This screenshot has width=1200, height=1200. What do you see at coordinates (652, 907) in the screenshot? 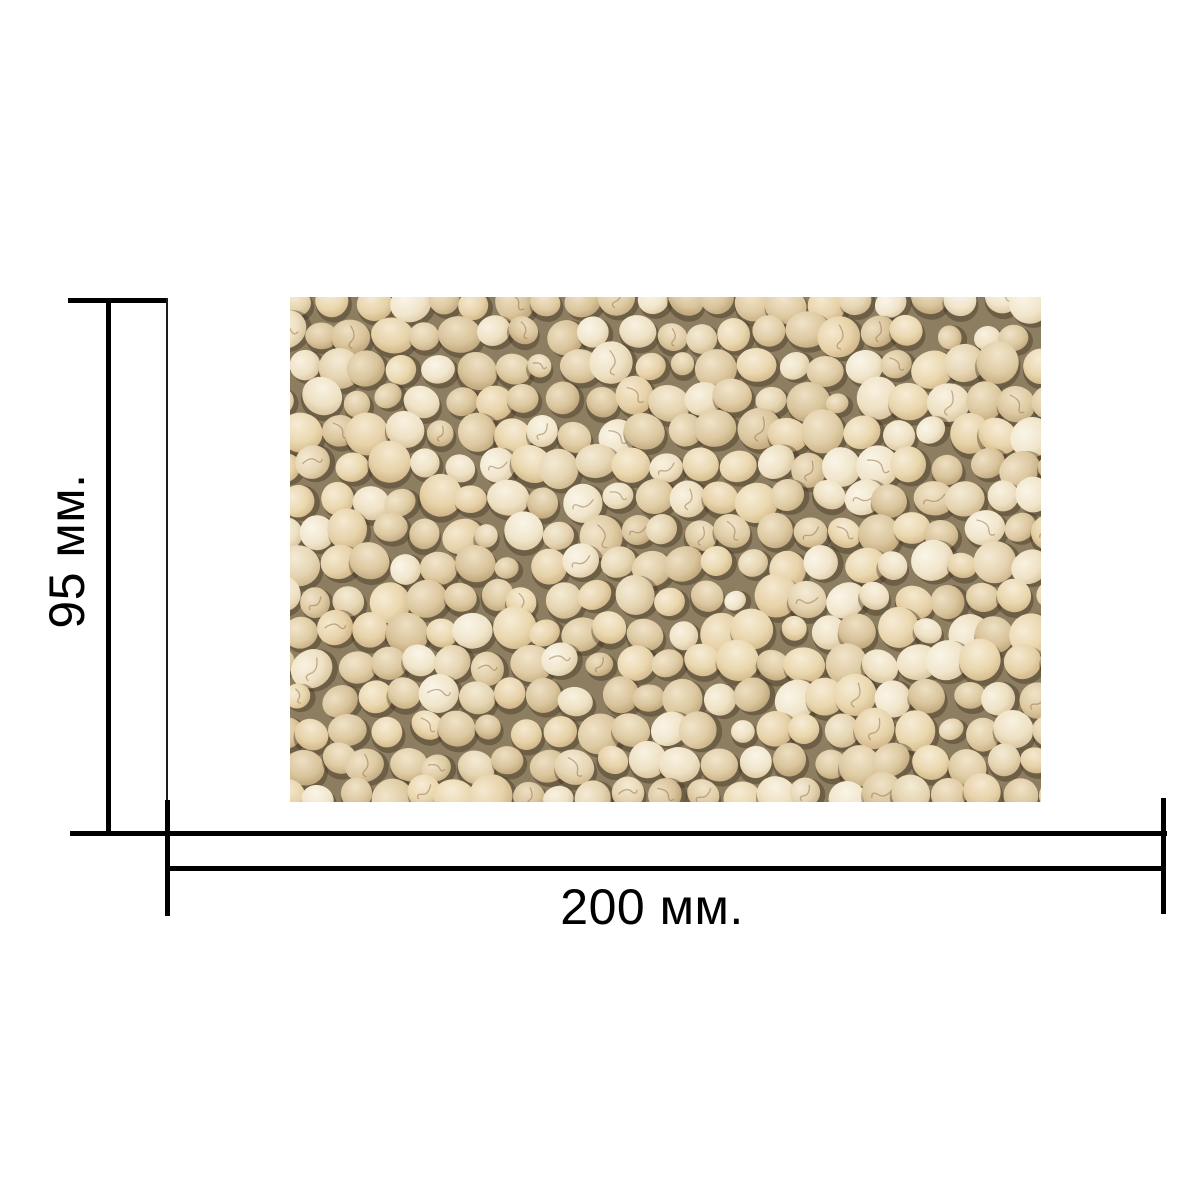
I see `width-dim-label: 200 мм.` at bounding box center [652, 907].